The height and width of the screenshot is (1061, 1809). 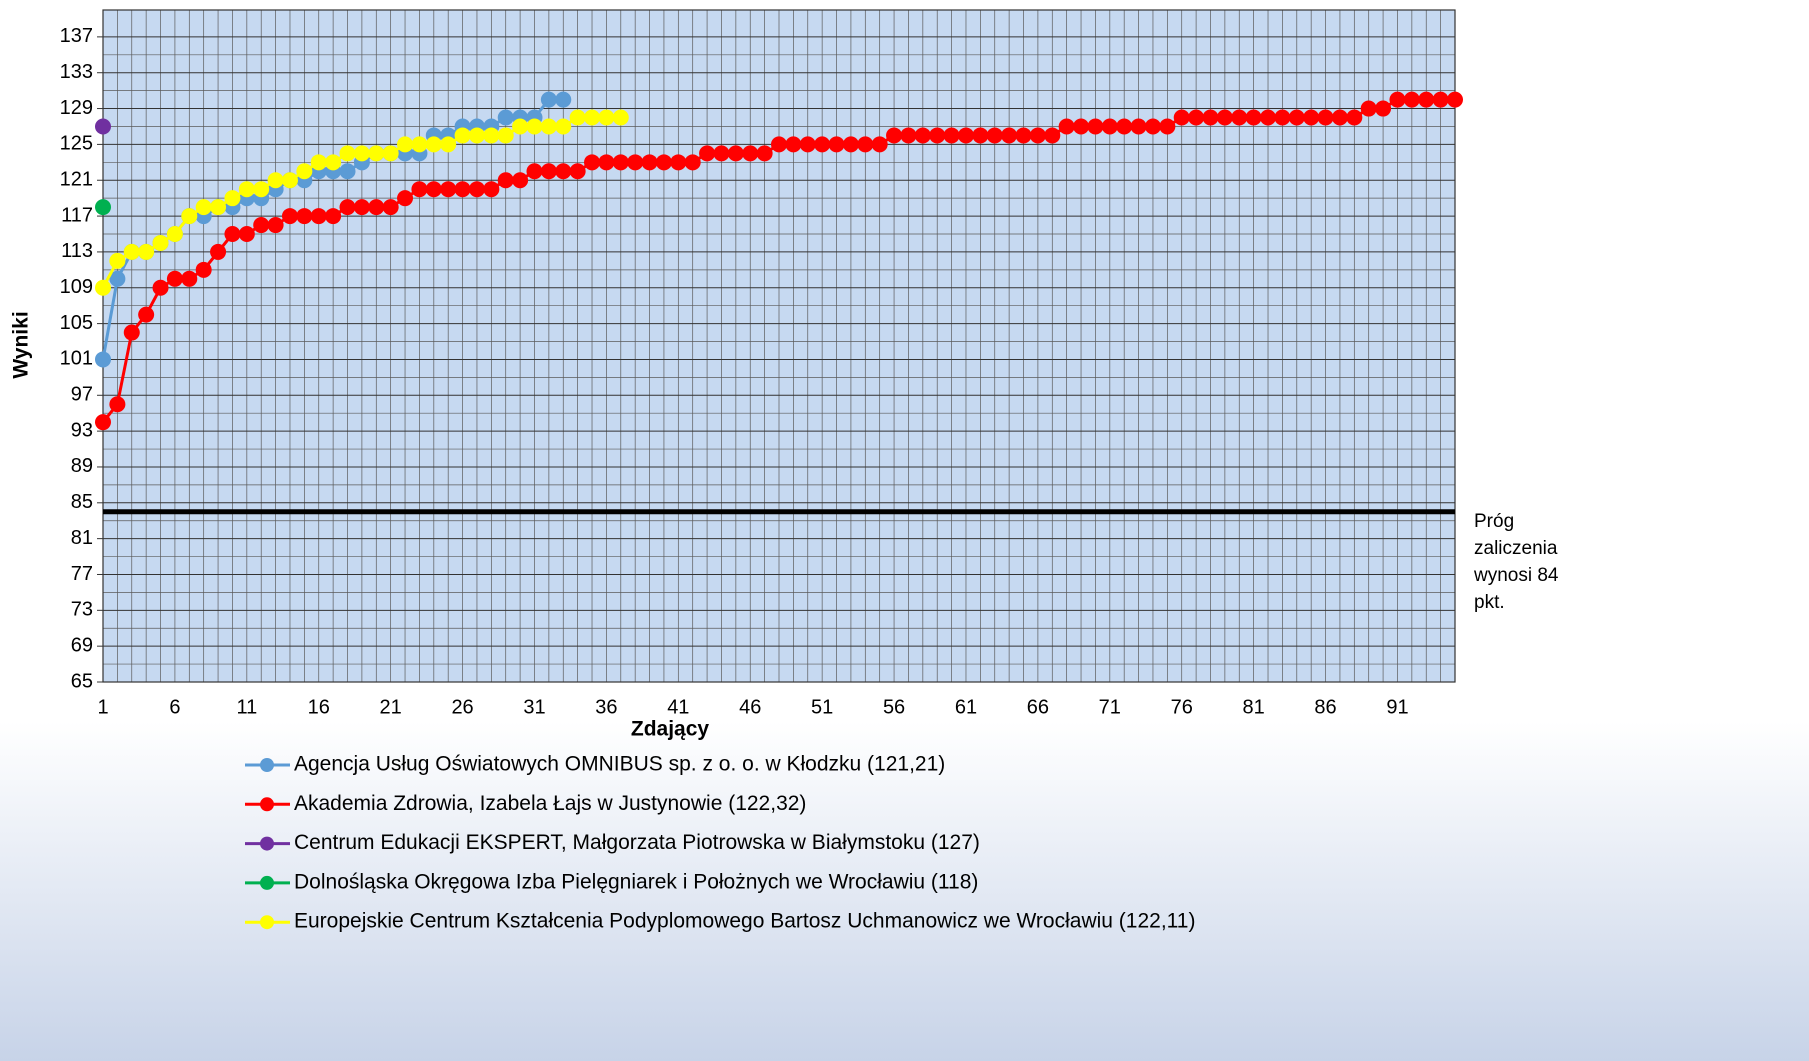 I want to click on y-tick-label: 121, so click(x=76, y=180).